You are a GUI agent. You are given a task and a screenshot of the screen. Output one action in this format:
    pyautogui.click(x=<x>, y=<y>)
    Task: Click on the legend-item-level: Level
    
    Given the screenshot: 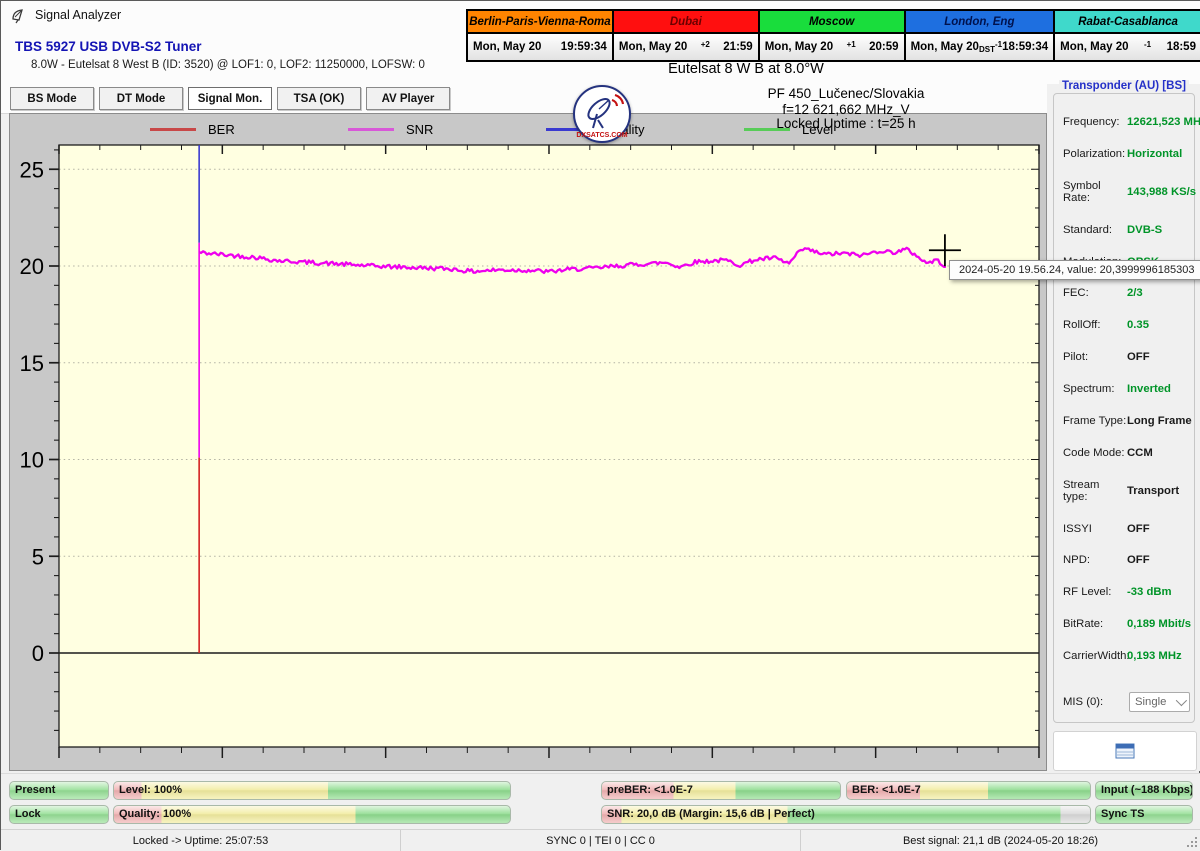 What is the action you would take?
    pyautogui.click(x=843, y=129)
    